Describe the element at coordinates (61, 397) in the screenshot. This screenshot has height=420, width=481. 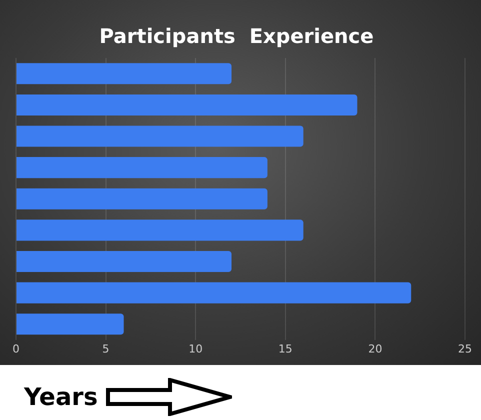
I see `x-axis-title: Years` at that location.